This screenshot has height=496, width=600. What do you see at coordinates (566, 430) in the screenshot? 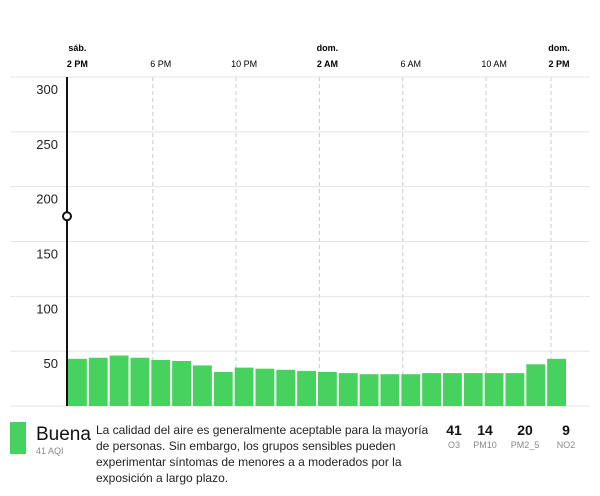
I see `pollutant-value: 9` at bounding box center [566, 430].